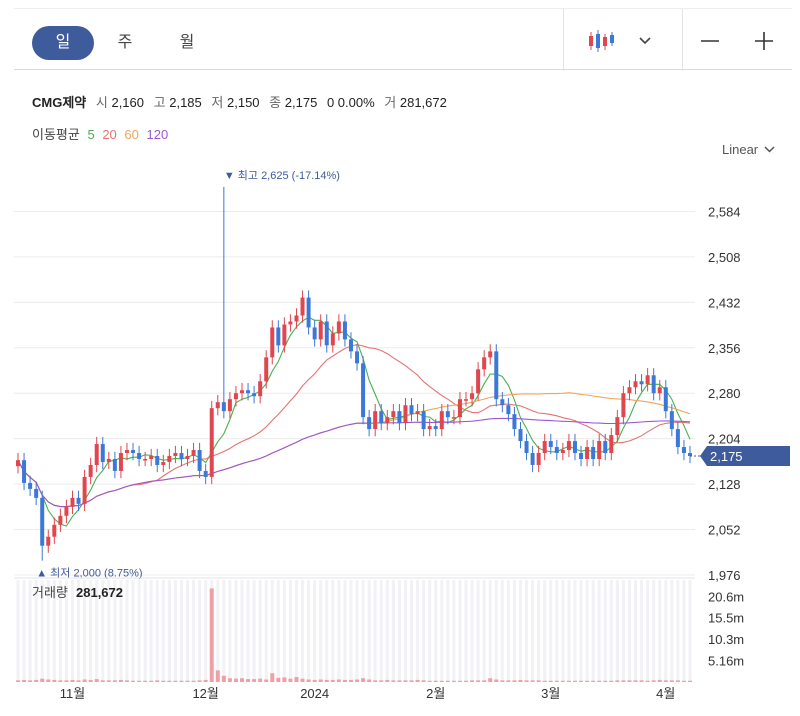  Describe the element at coordinates (99, 592) in the screenshot. I see `volume-value: 281,672` at that location.